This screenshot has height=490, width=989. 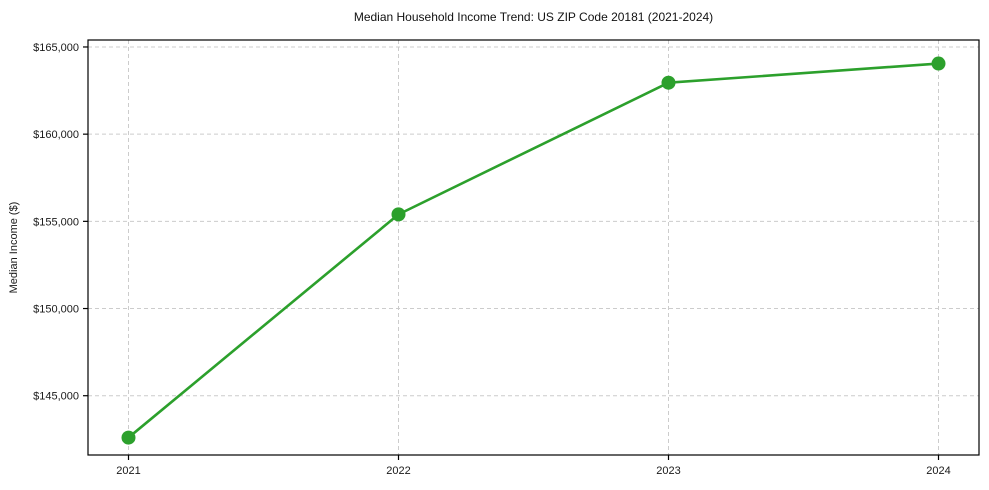 What do you see at coordinates (938, 63) in the screenshot?
I see `data-point-2024` at bounding box center [938, 63].